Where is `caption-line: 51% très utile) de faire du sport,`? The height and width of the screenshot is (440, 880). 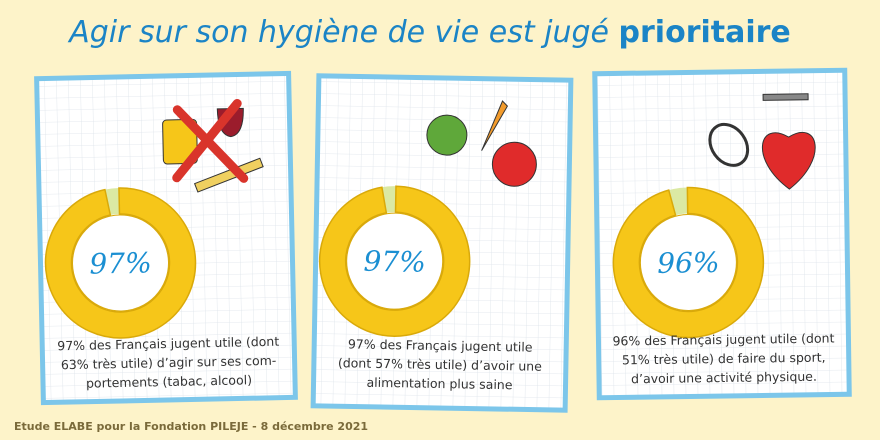
caption-line: 51% très utile) de faire du sport, is located at coordinates (724, 359).